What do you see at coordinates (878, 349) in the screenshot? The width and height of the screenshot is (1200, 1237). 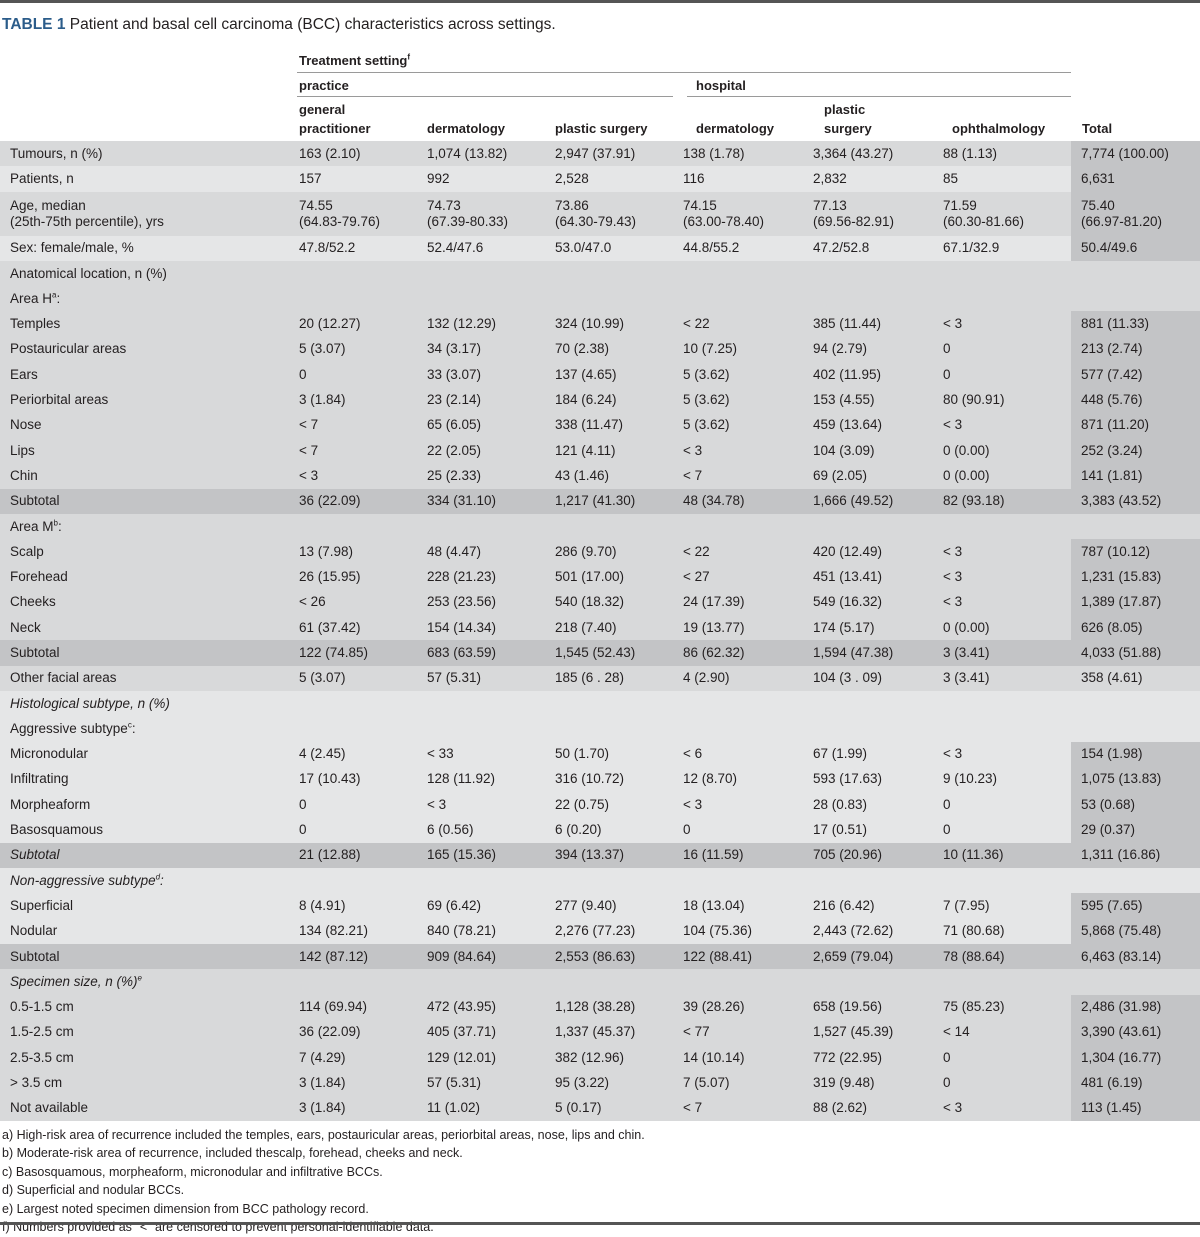 I see `value-cell: 94 (2.79)` at bounding box center [878, 349].